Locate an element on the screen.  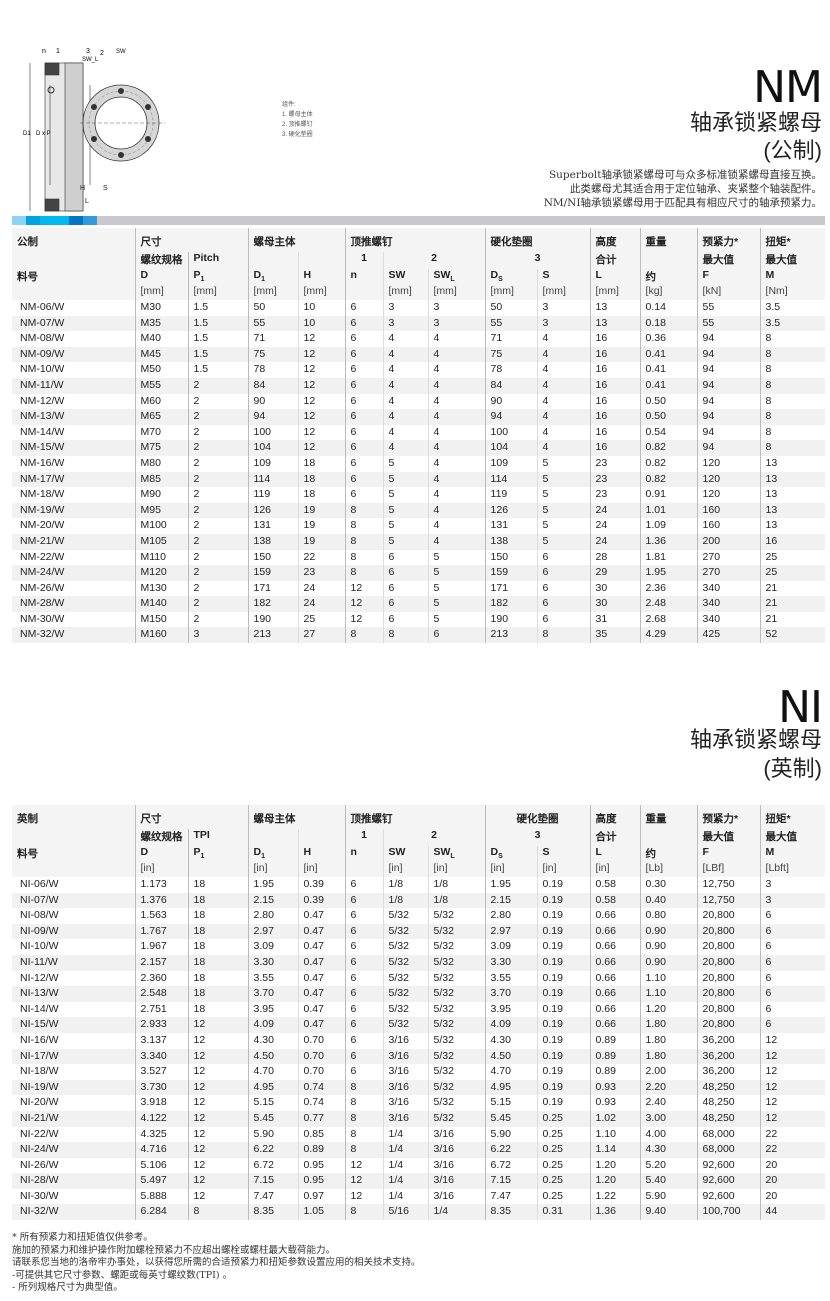
data-cell: 18 is located at coordinates (321, 479).